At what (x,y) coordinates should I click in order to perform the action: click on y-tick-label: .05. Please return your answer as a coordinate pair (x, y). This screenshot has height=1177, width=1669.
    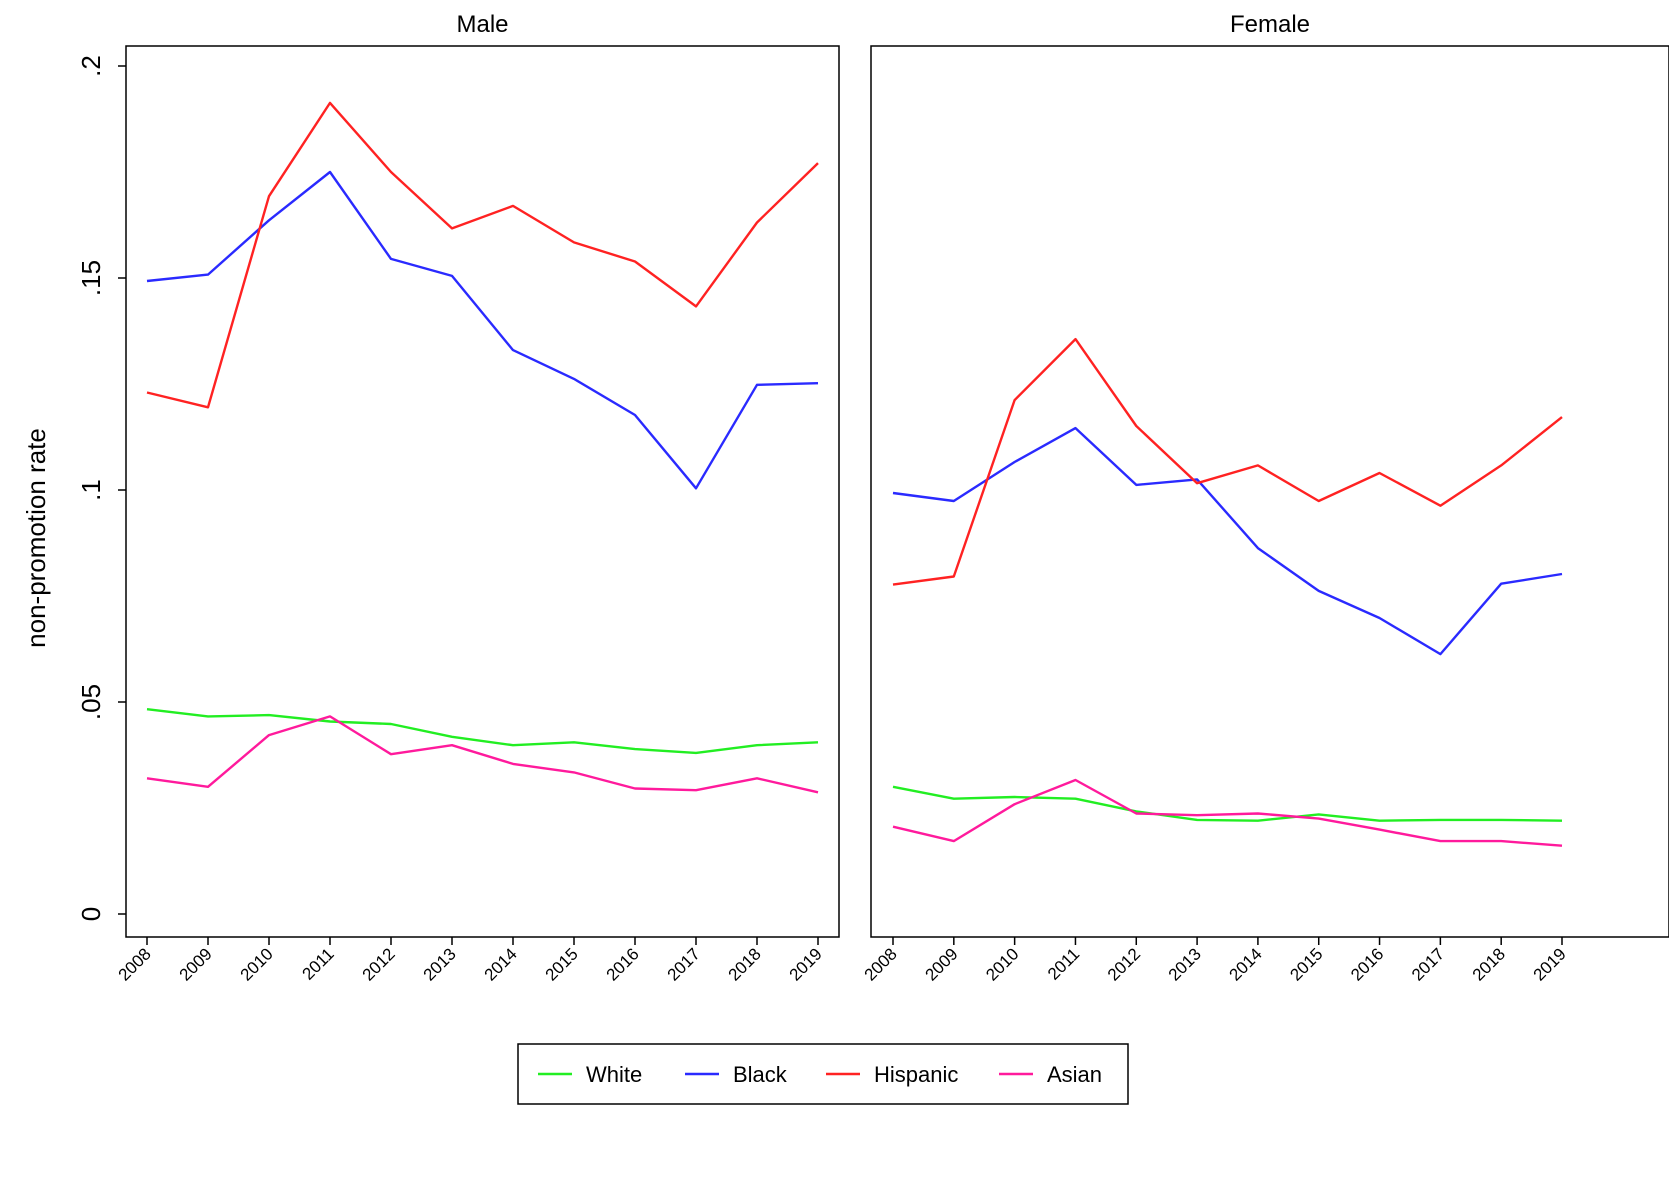
    Looking at the image, I should click on (91, 702).